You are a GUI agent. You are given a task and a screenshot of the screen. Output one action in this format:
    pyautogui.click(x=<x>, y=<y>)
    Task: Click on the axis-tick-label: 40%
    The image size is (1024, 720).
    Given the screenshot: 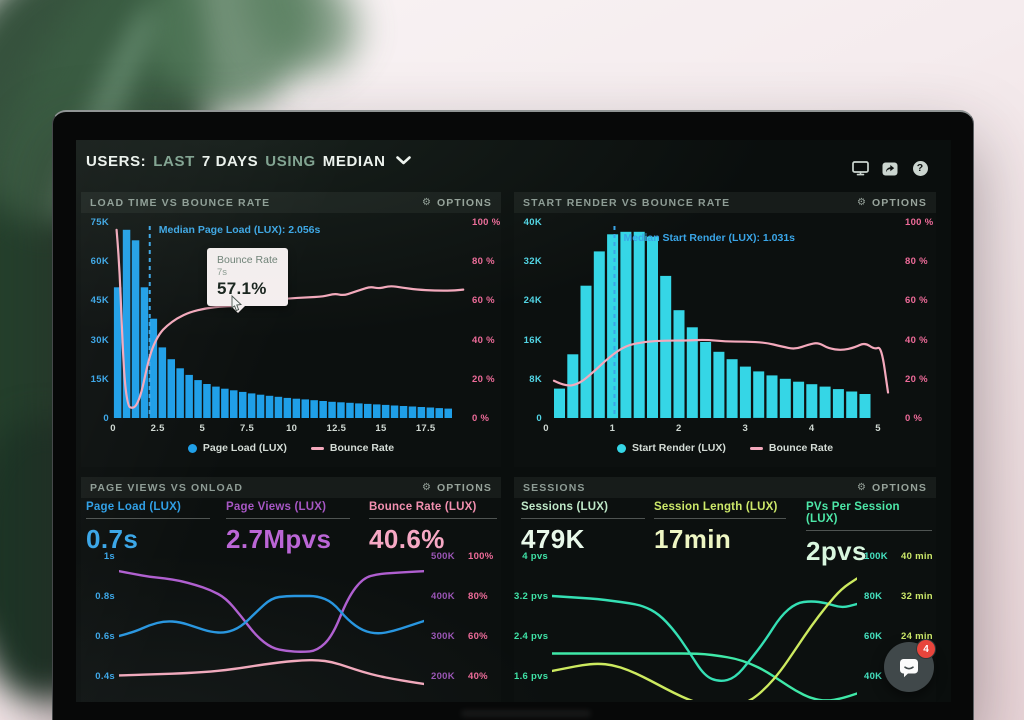 What is the action you would take?
    pyautogui.click(x=478, y=676)
    